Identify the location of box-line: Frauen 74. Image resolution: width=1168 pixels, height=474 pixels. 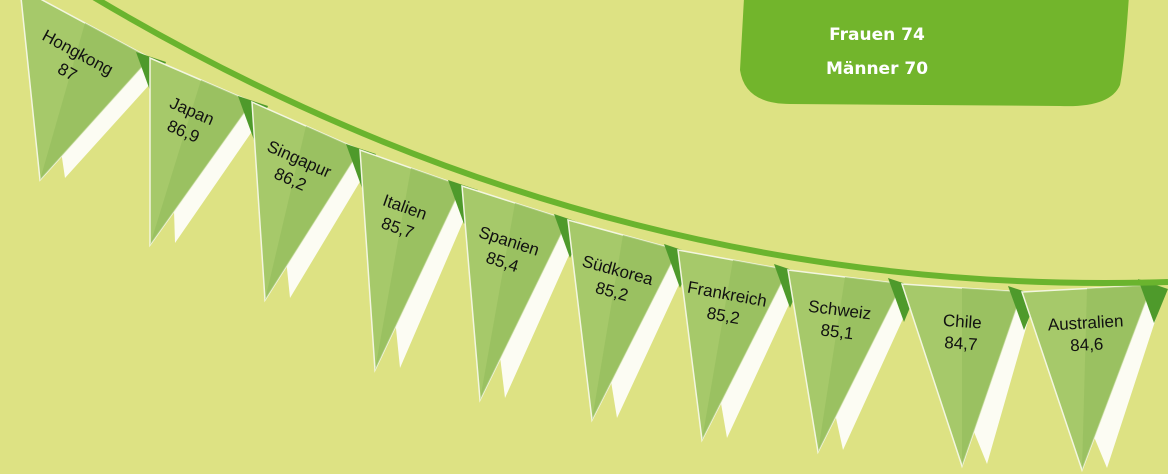
(877, 35).